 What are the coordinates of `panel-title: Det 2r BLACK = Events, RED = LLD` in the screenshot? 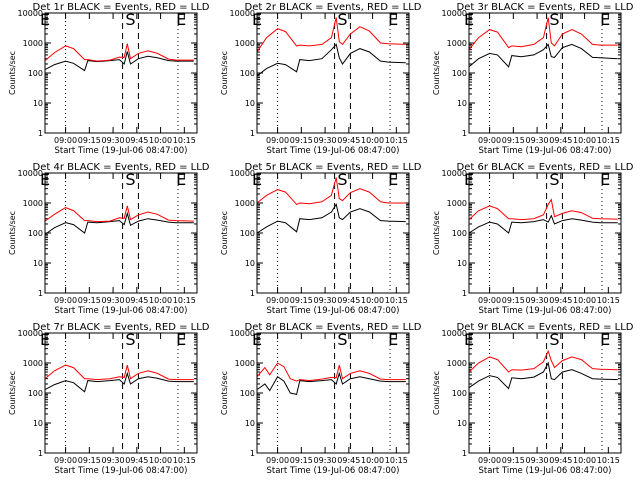 It's located at (333, 7).